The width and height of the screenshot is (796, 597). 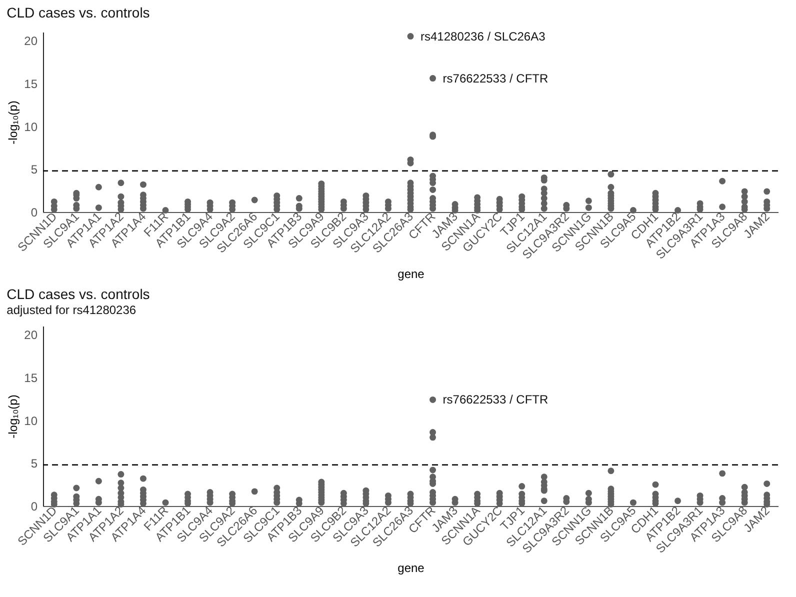 What do you see at coordinates (71, 310) in the screenshot?
I see `chart-subtitle: adjusted for rs41280236` at bounding box center [71, 310].